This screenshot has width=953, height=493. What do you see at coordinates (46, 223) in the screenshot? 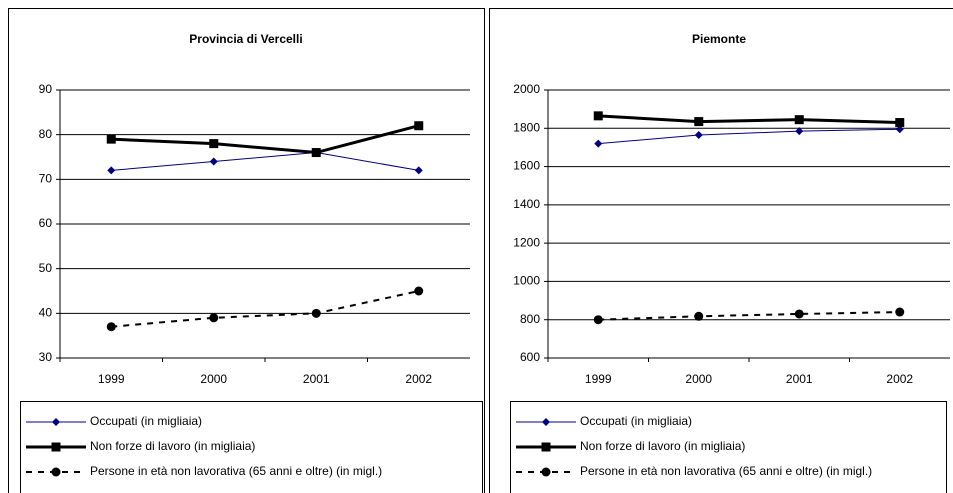
I see `y-tick-label: 60` at bounding box center [46, 223].